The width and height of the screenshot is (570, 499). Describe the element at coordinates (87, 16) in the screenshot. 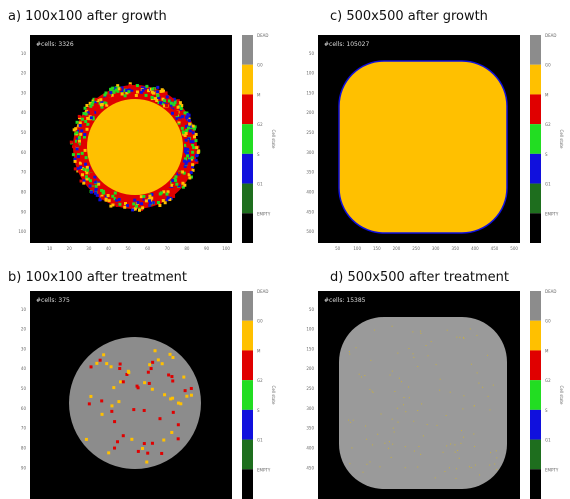

I see `panel-title: a) 100x100 after growth` at that location.